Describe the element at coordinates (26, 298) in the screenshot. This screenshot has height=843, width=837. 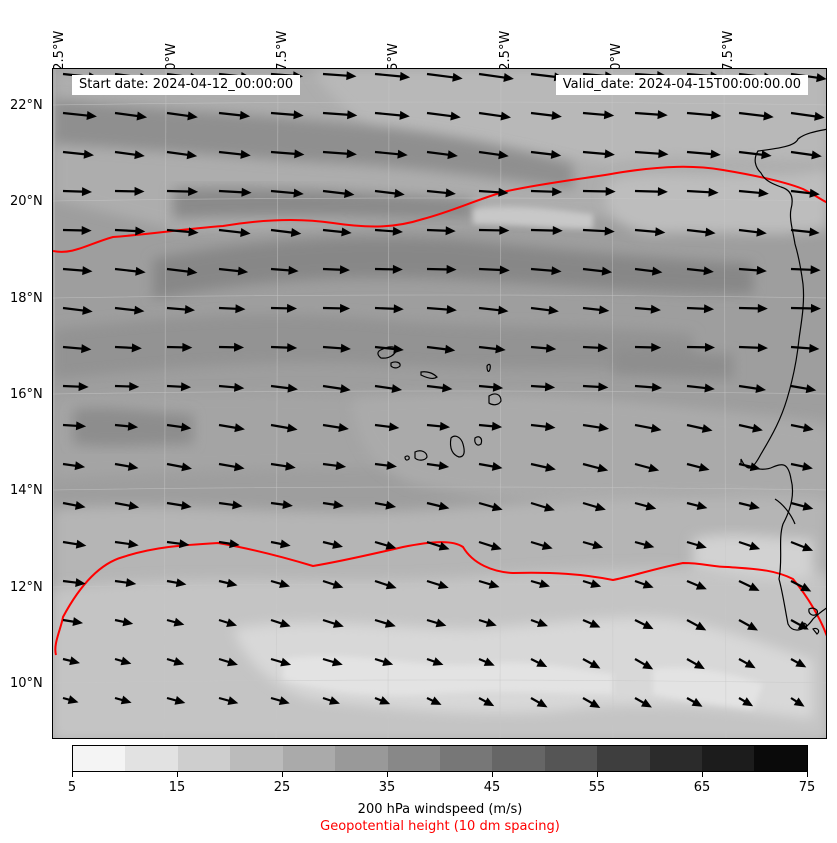
I see `lat-label-18n: 18°N` at that location.